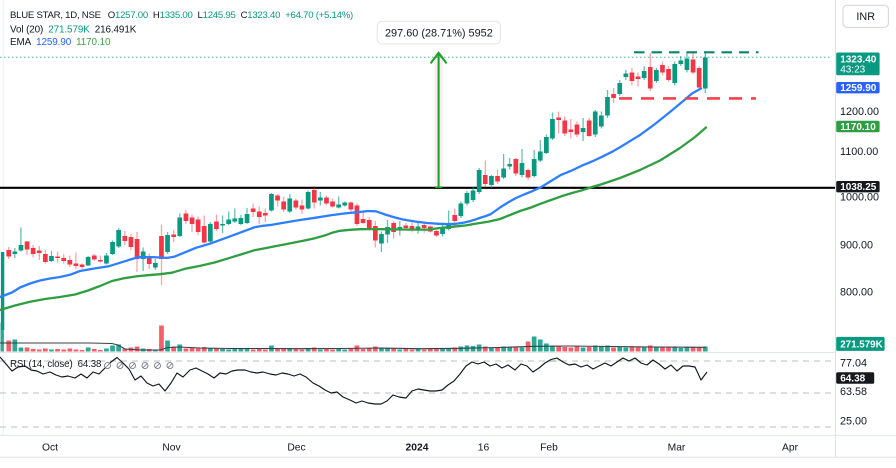 This screenshot has width=896, height=468. What do you see at coordinates (439, 34) in the screenshot?
I see `svg-text: 297.60 (28.71%) 5952` at bounding box center [439, 34].